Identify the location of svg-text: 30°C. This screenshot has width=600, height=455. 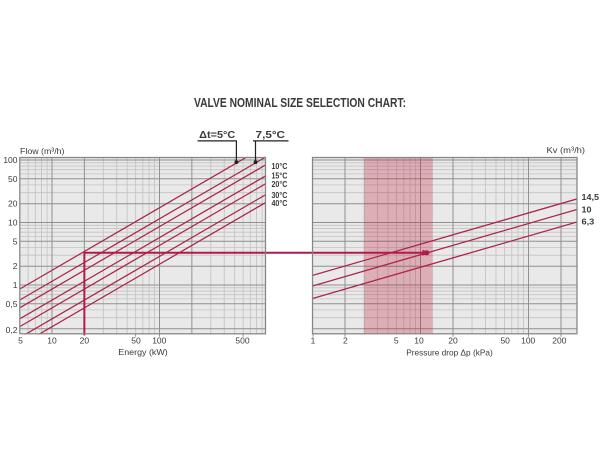
(280, 195).